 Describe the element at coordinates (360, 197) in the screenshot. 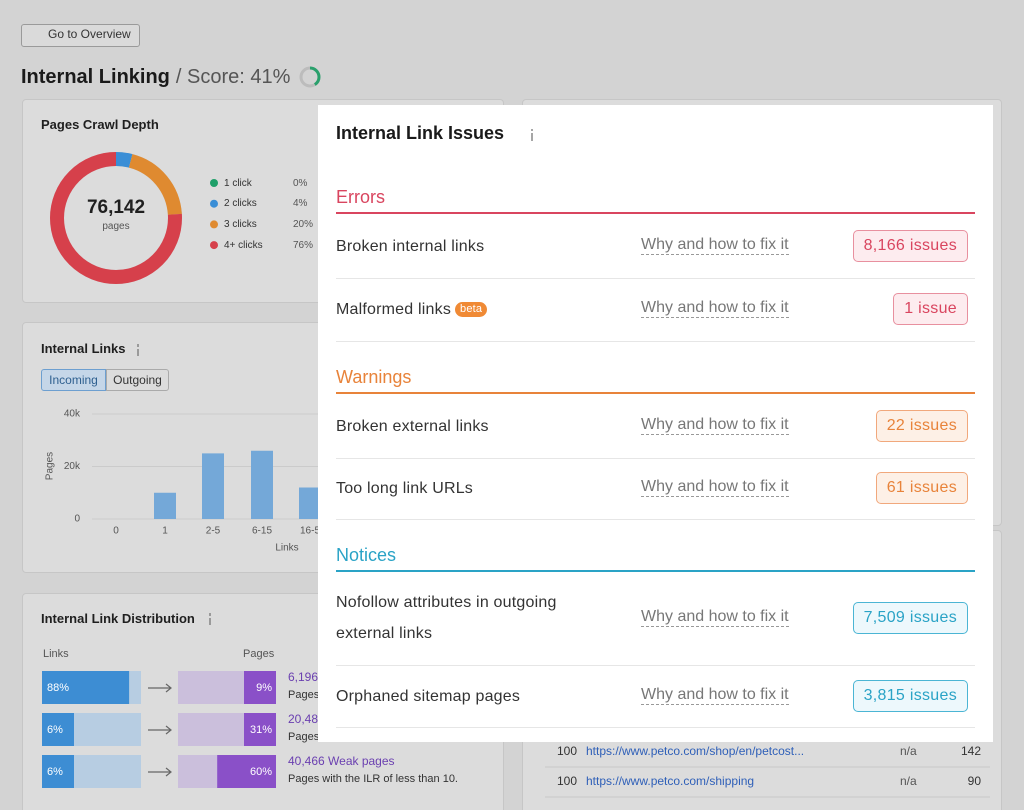

I see `section-title: Errors` at that location.